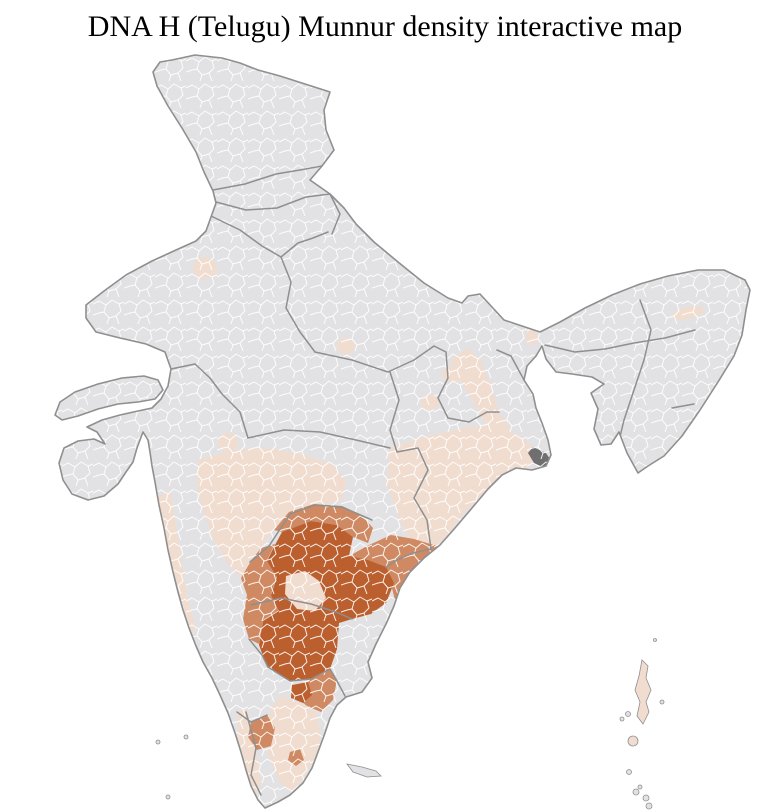  I want to click on rameswaram-spit, so click(364, 770).